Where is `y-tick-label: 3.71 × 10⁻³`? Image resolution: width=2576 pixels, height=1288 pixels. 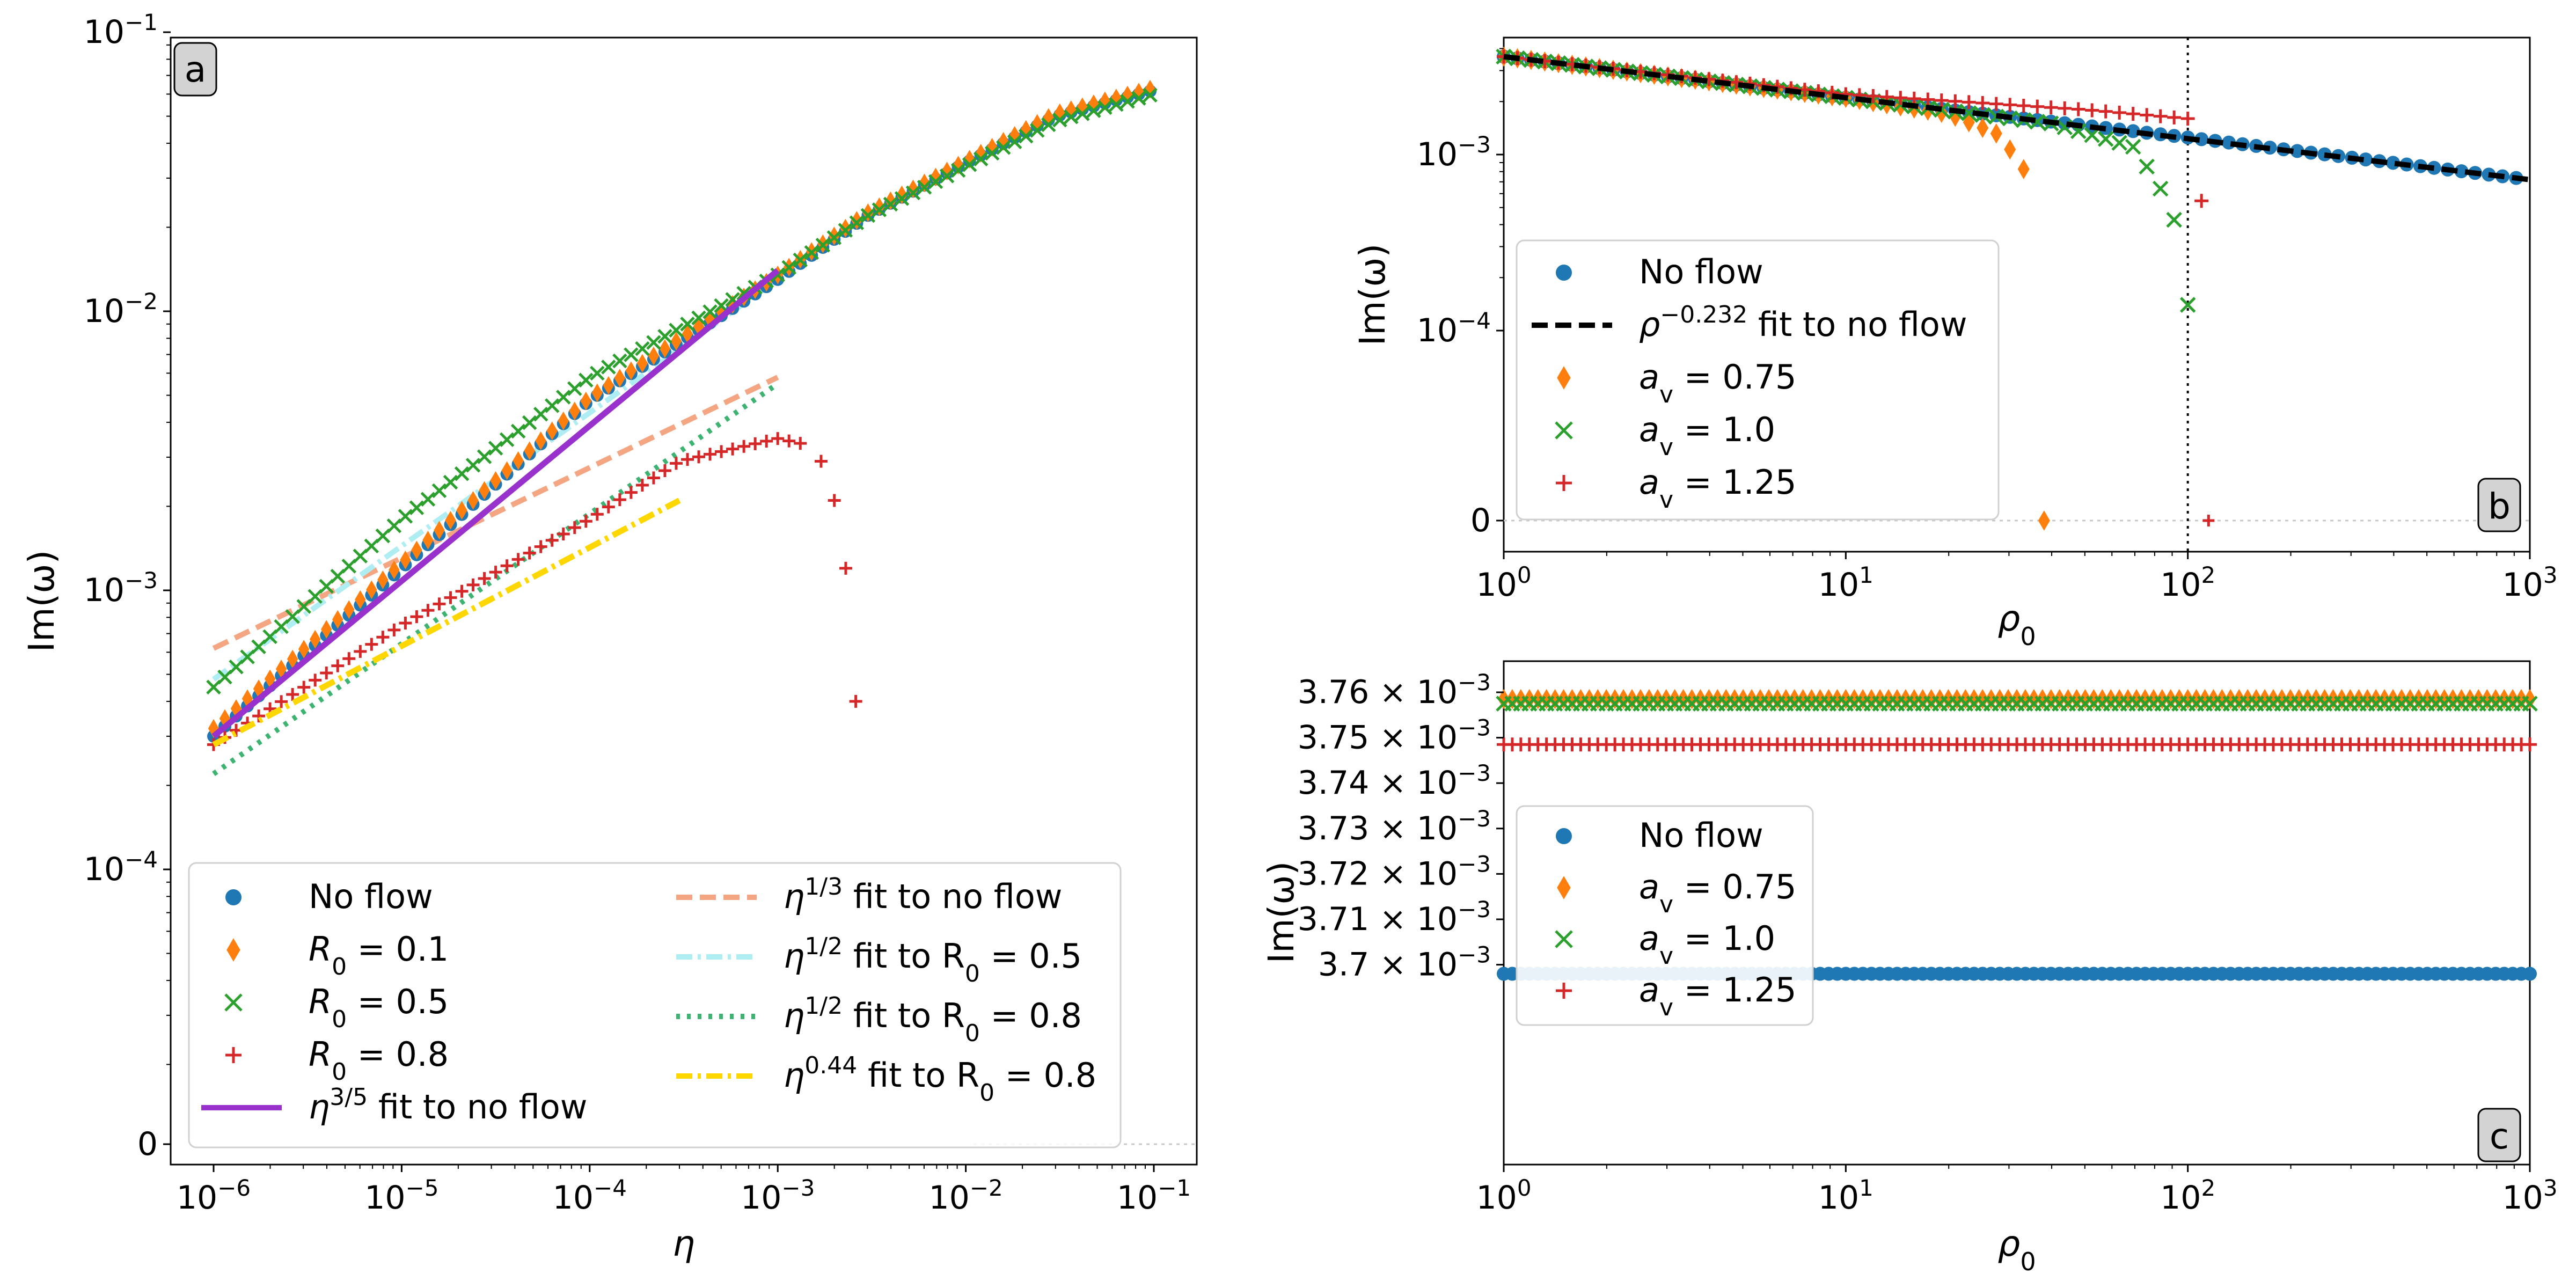 y-tick-label: 3.71 × 10⁻³ is located at coordinates (1394, 917).